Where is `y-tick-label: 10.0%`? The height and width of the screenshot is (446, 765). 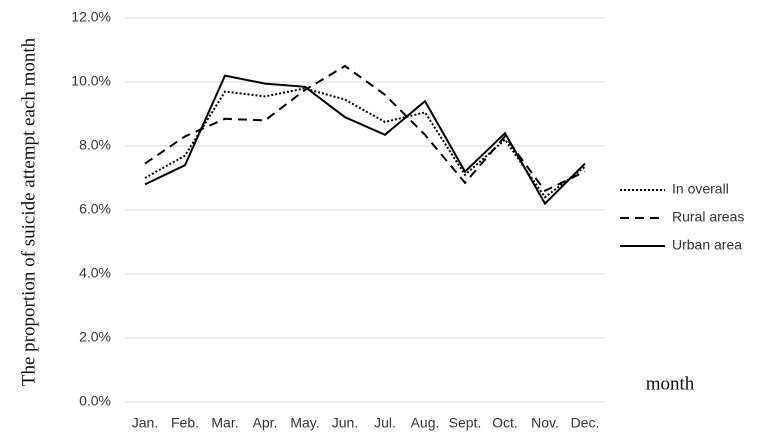 y-tick-label: 10.0% is located at coordinates (91, 81).